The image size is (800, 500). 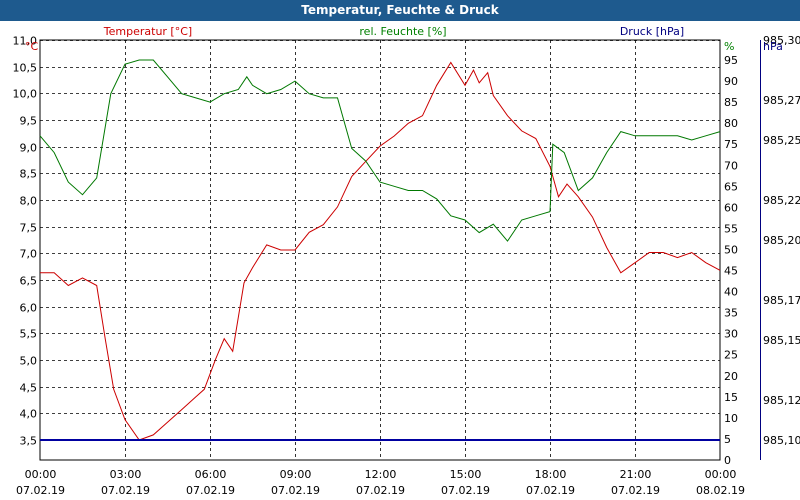 I want to click on y-tick-label-right: 30, so click(x=731, y=334).